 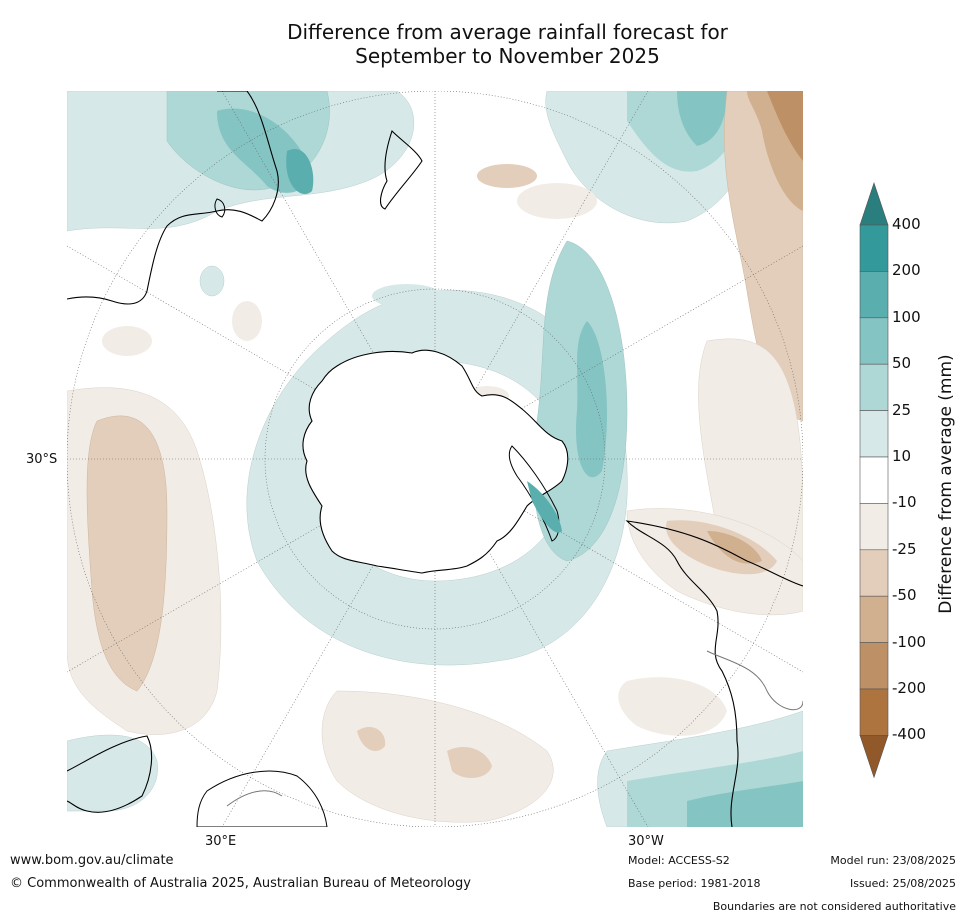 What do you see at coordinates (401, 169) in the screenshot?
I see `new-zealand` at bounding box center [401, 169].